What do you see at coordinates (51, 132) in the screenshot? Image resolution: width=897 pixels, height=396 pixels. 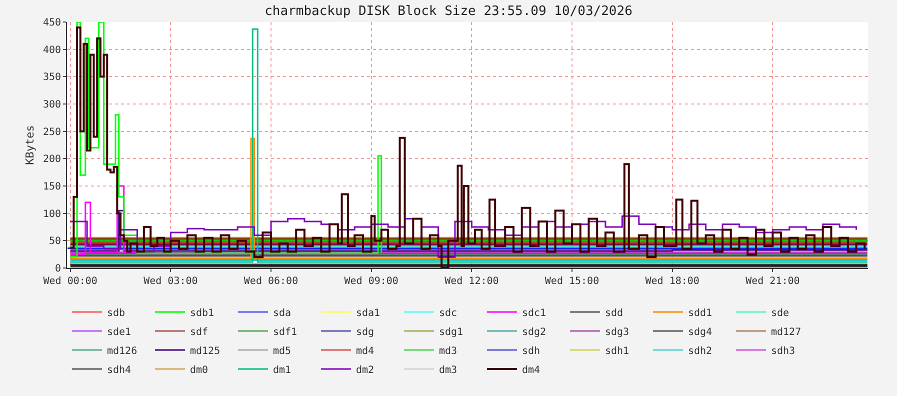 I see `y-tick-label: 250` at bounding box center [51, 132].